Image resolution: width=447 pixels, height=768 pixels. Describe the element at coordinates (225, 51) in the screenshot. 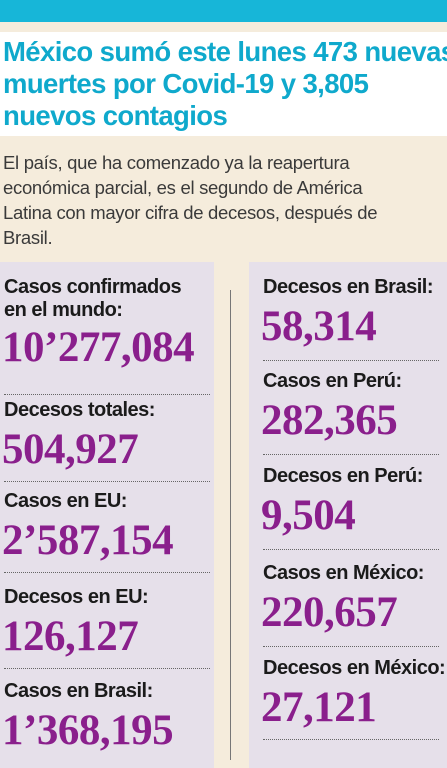

I see `headline-line-1: México sumó este lunes 473 nuevas` at that location.